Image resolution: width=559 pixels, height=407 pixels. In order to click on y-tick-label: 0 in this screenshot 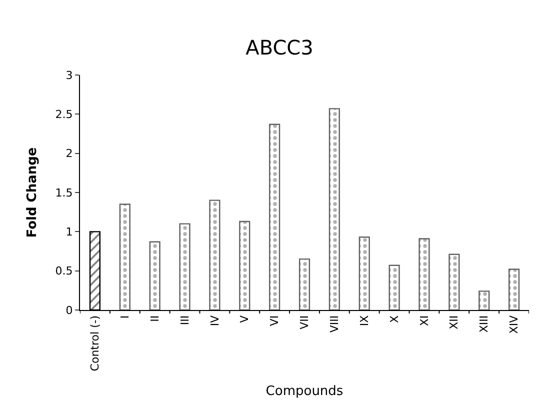, I will do `click(69, 310)`.